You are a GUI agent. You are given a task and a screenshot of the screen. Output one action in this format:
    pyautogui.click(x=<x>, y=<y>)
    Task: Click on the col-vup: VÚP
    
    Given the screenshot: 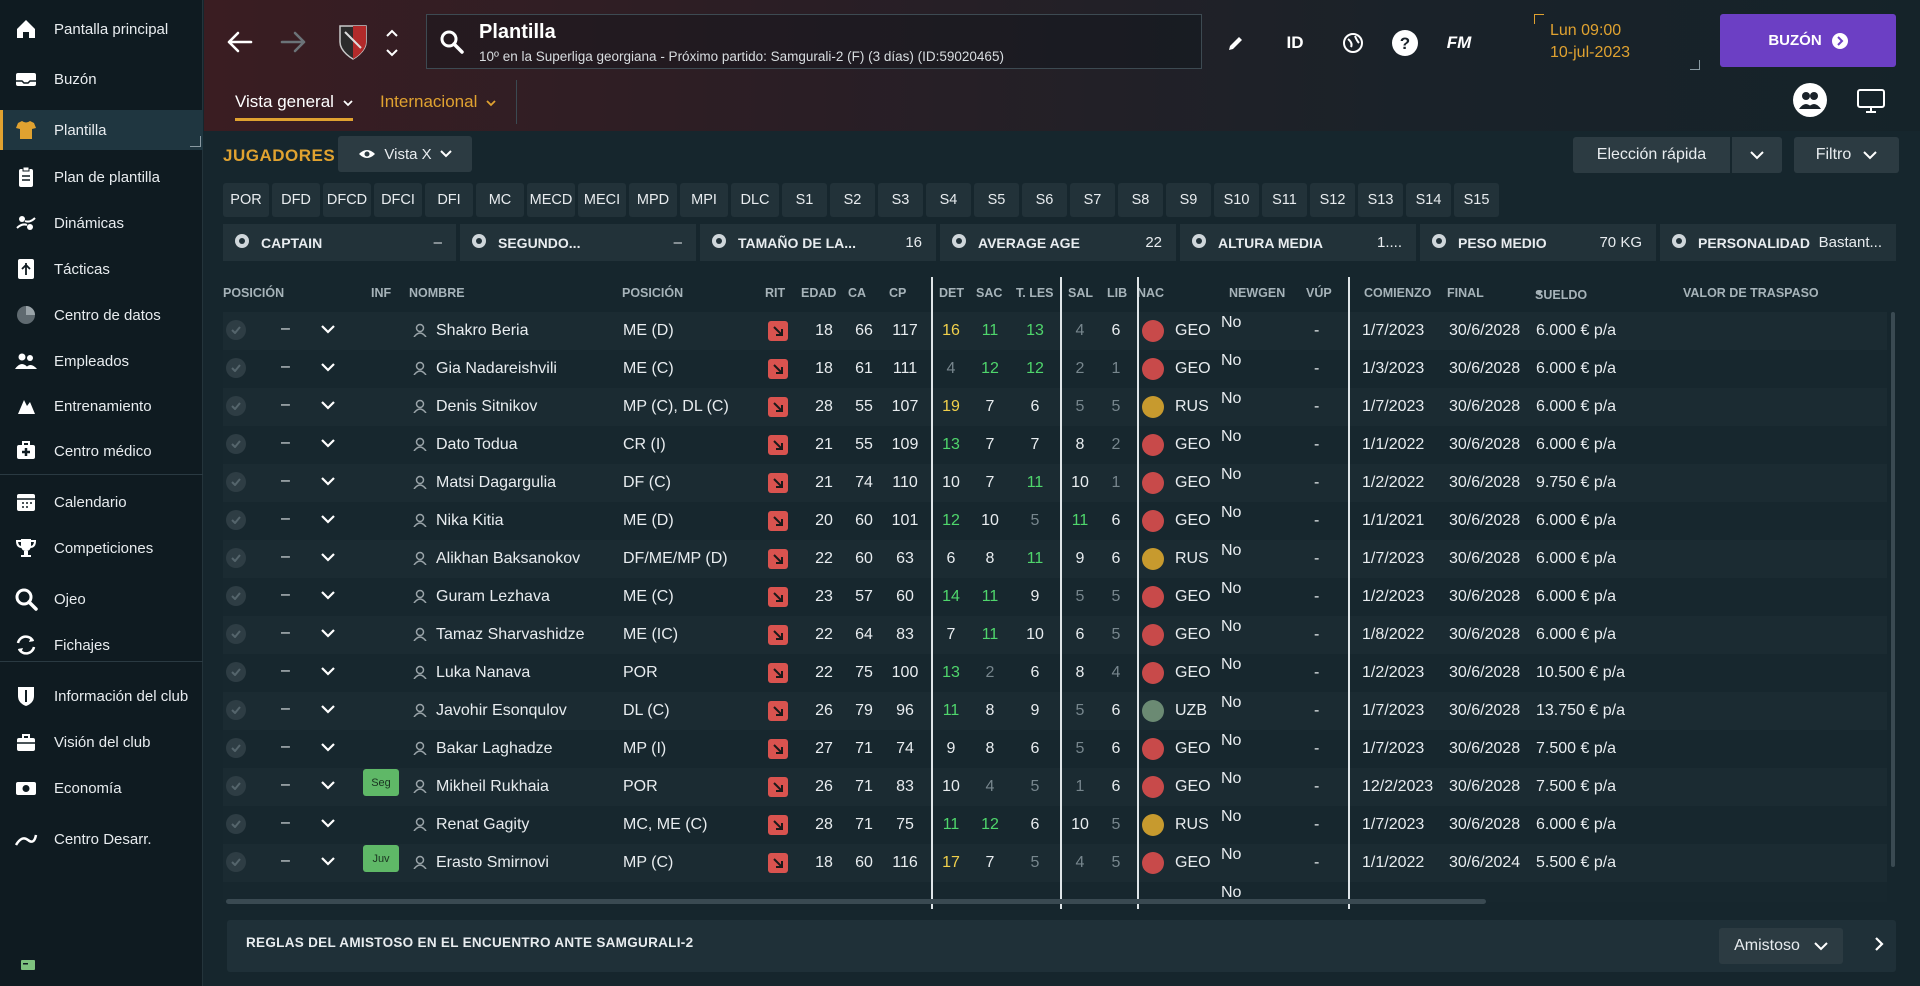 What is the action you would take?
    pyautogui.click(x=1319, y=293)
    